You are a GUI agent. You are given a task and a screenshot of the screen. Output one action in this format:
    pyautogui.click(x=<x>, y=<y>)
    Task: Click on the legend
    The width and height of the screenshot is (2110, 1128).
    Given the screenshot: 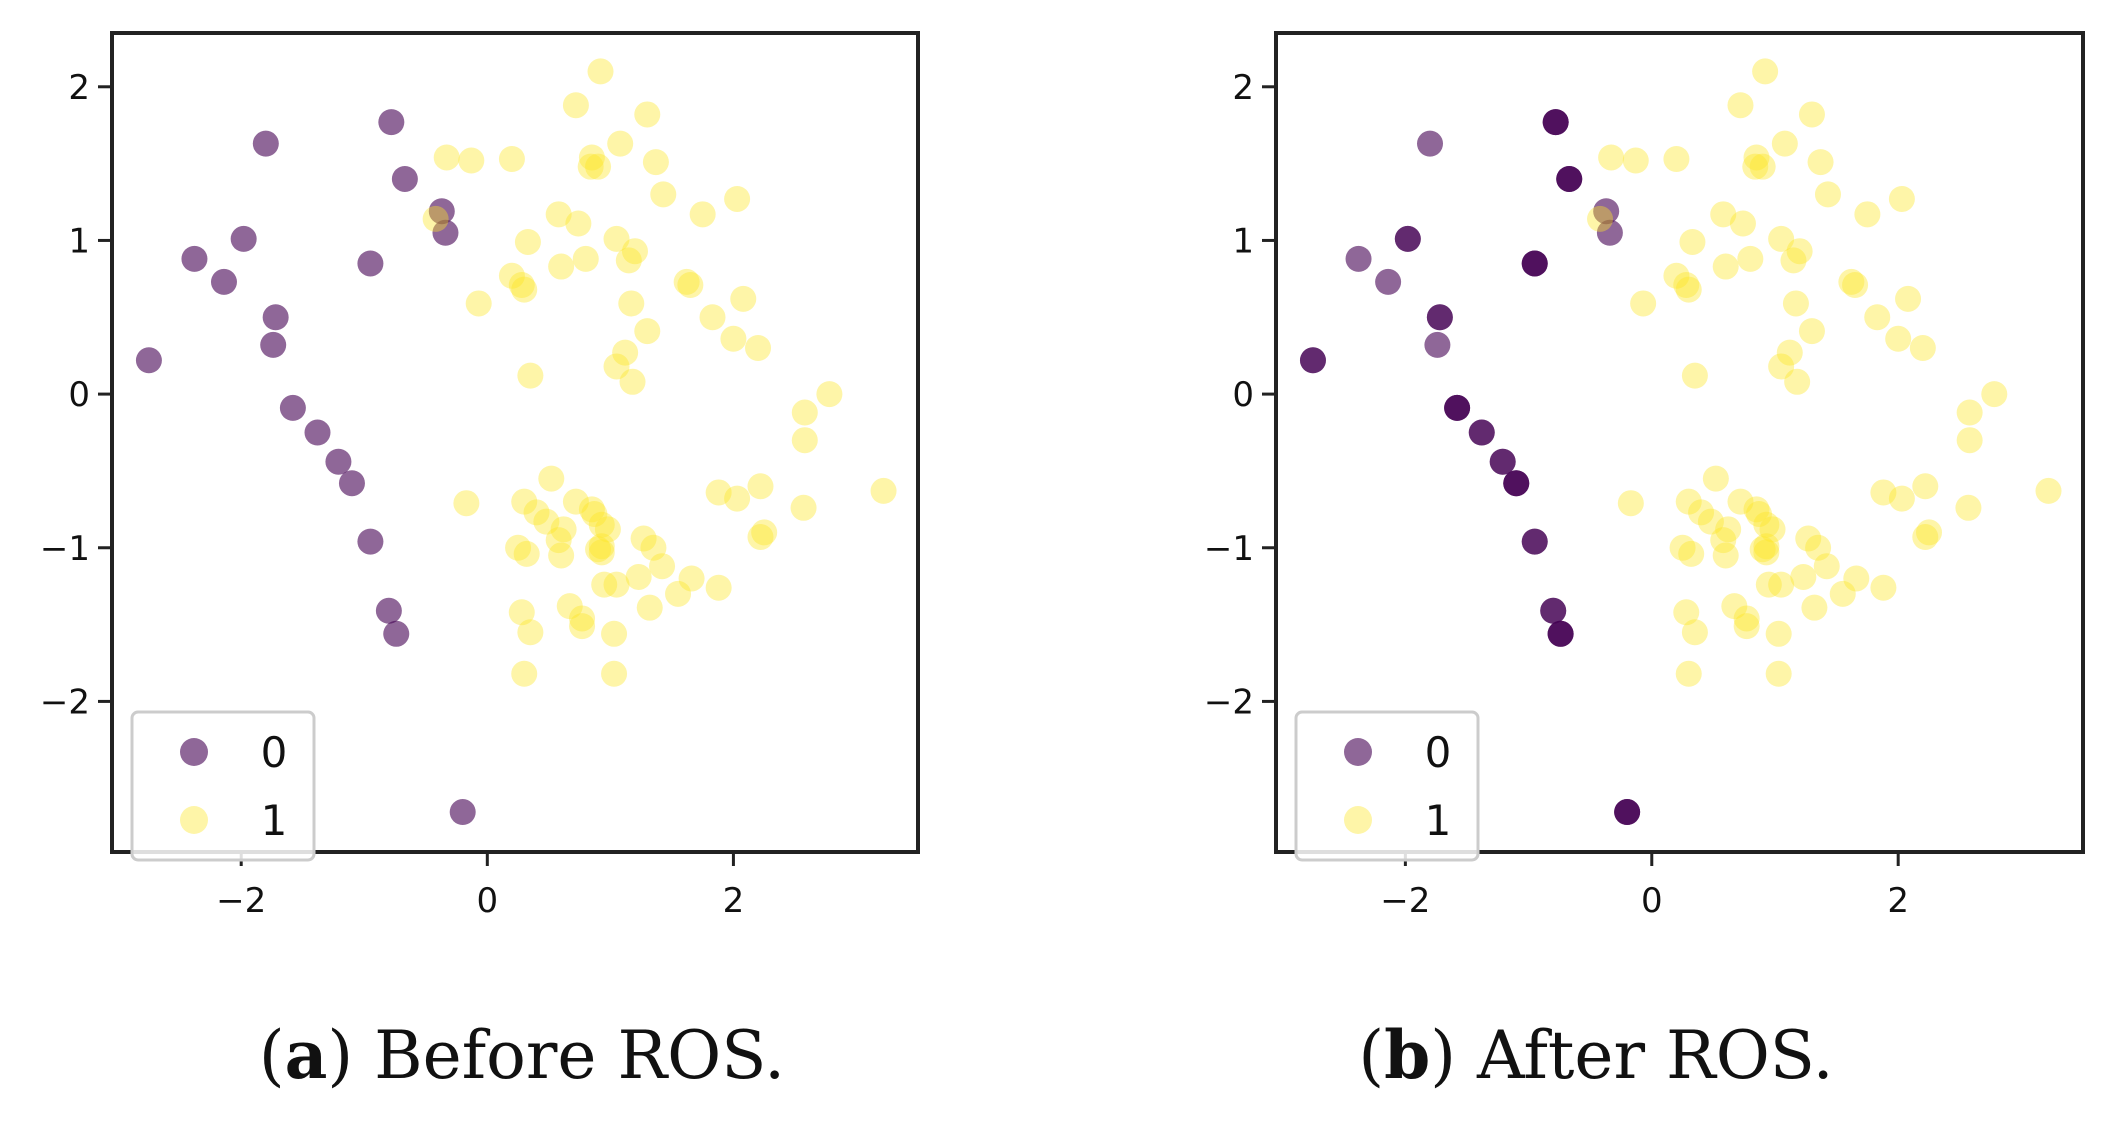 What is the action you would take?
    pyautogui.click(x=1387, y=786)
    